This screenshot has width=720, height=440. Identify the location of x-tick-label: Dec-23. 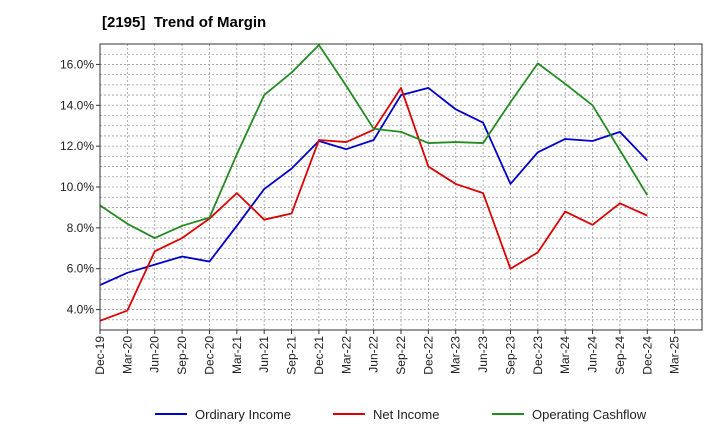
(538, 355).